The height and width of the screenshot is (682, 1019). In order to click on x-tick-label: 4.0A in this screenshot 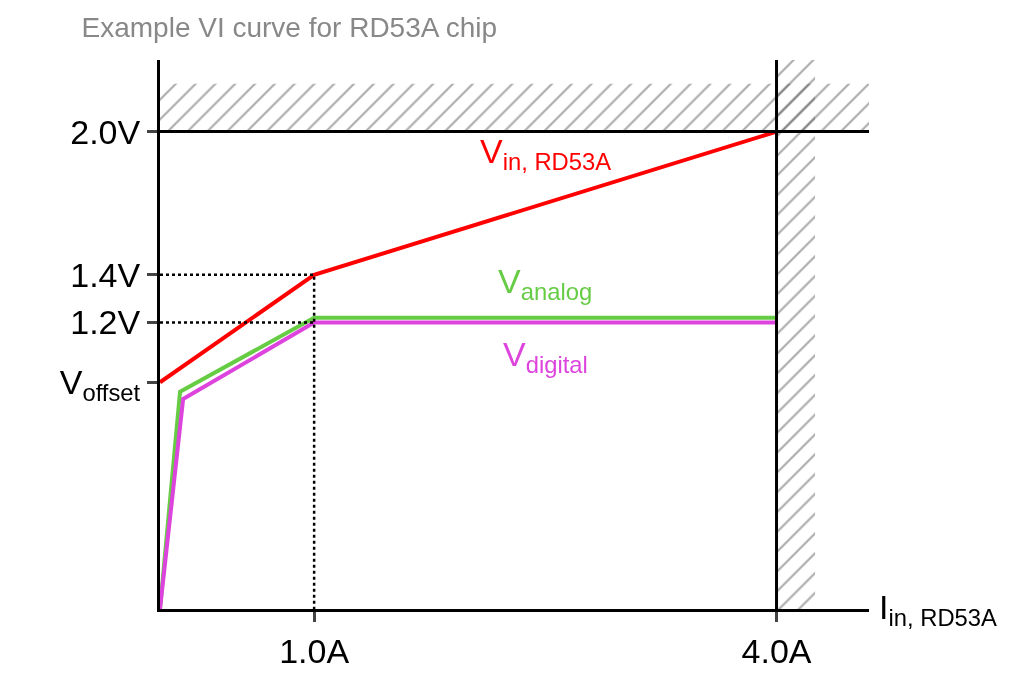, I will do `click(776, 650)`.